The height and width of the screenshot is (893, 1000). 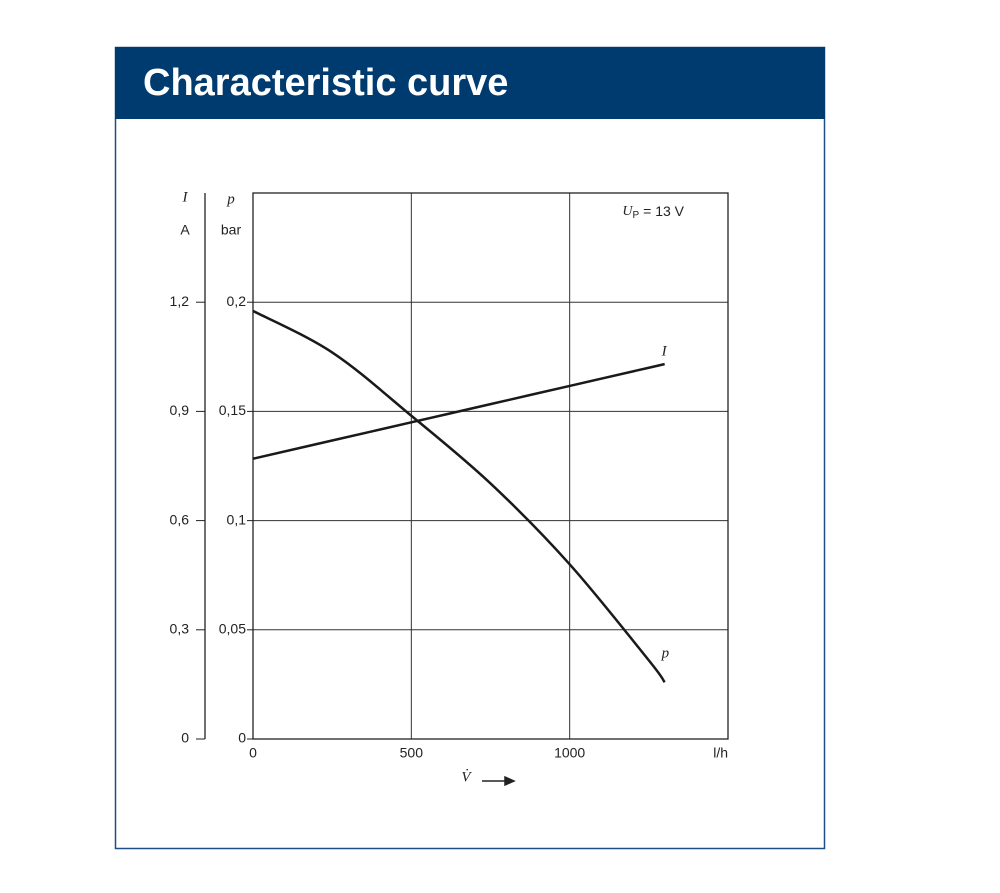 What do you see at coordinates (185, 230) in the screenshot?
I see `y2-unit: A` at bounding box center [185, 230].